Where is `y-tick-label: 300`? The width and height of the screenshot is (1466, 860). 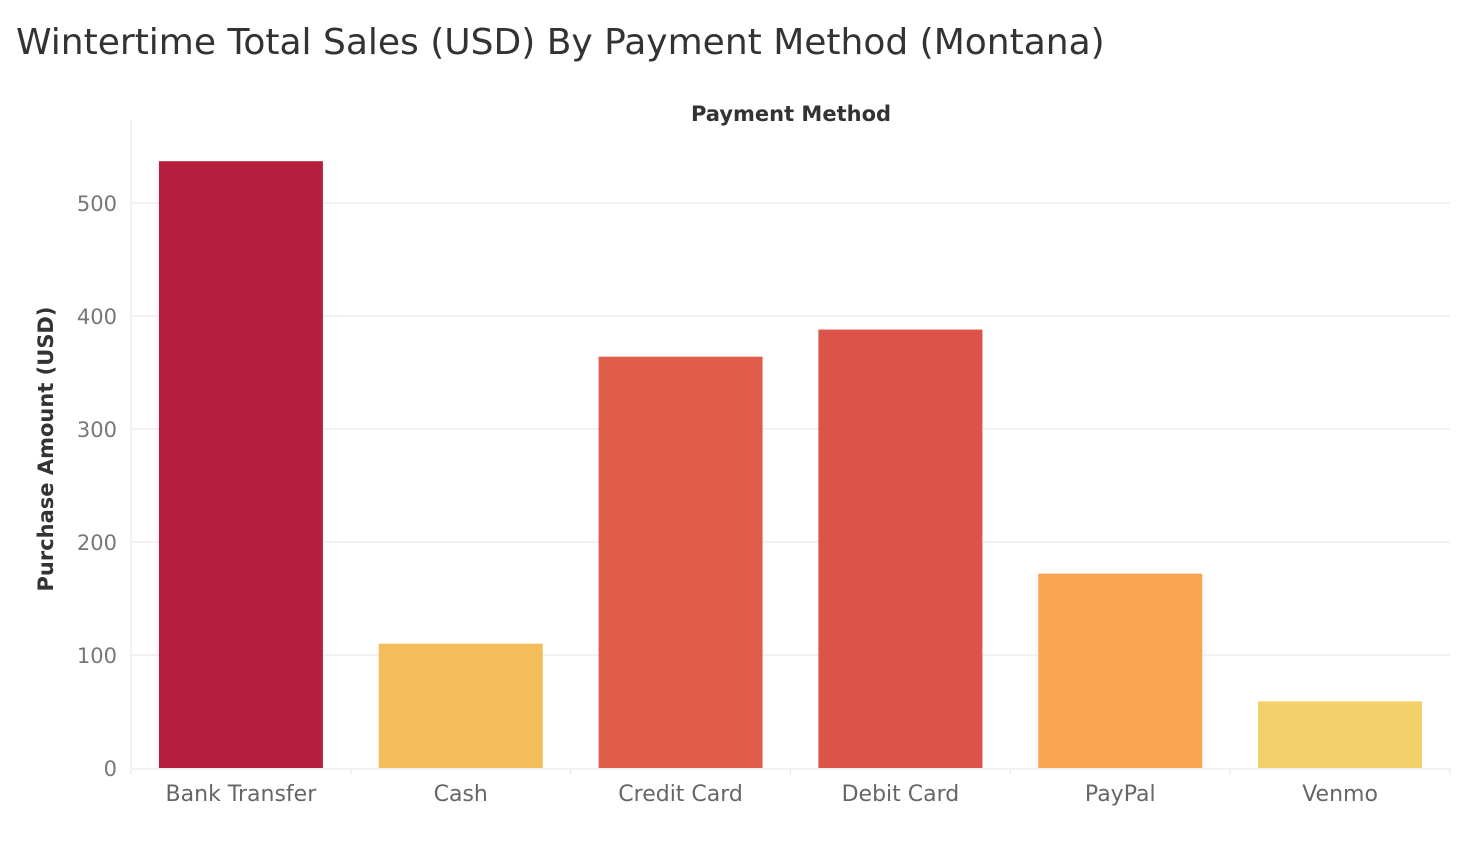 y-tick-label: 300 is located at coordinates (97, 430).